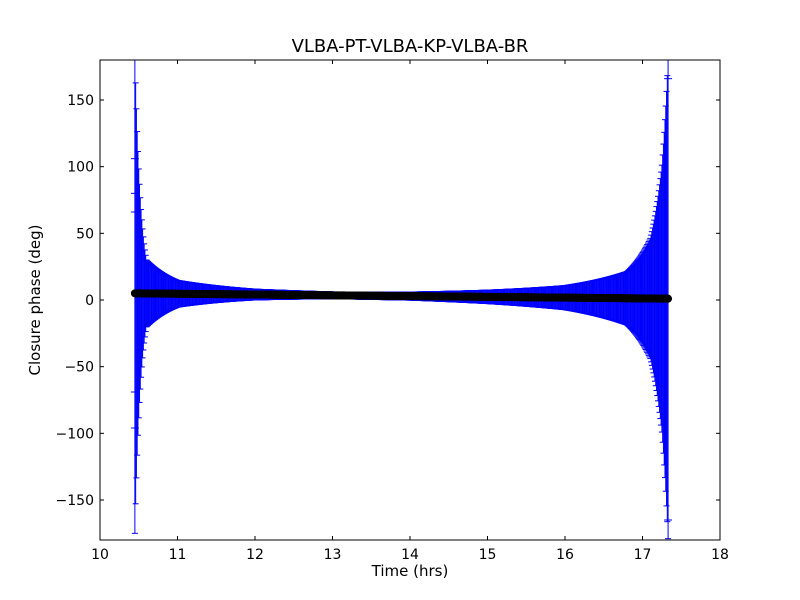 The width and height of the screenshot is (800, 600). Describe the element at coordinates (410, 555) in the screenshot. I see `x-tick-label: 14` at that location.